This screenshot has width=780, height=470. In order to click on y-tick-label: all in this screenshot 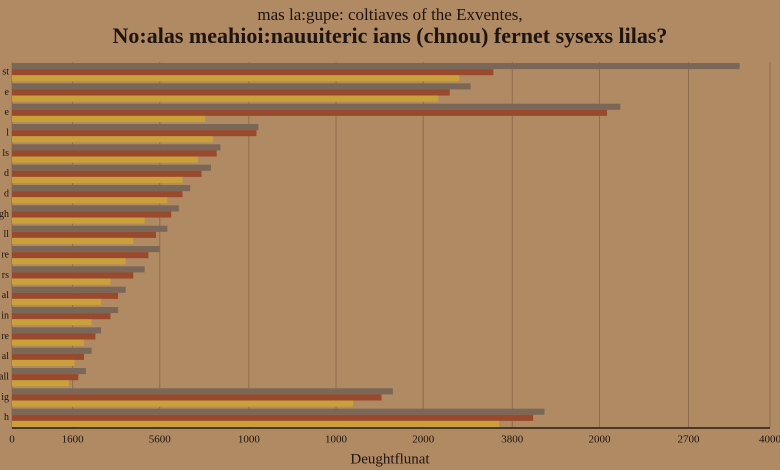, I will do `click(4, 376)`.